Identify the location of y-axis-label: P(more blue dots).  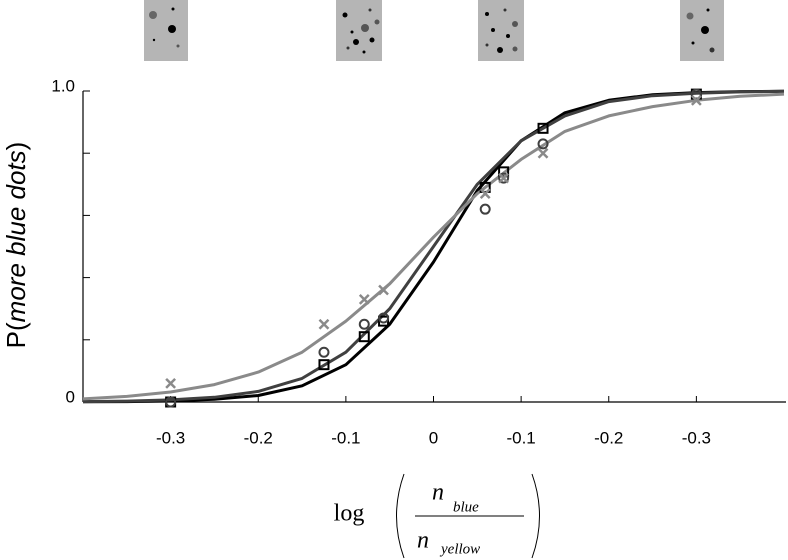
(16, 245).